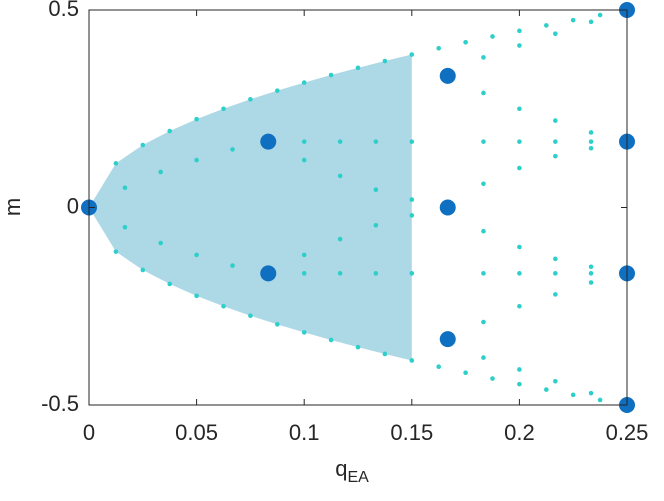  I want to click on x-tick-label: 0.2, so click(519, 432).